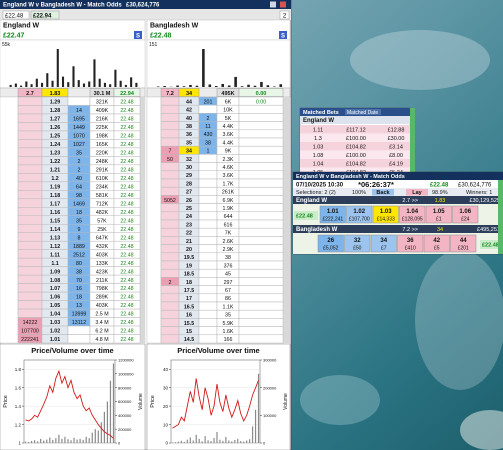 This screenshot has width=503, height=450. Describe the element at coordinates (463, 241) in the screenshot. I see `cell-price: 44` at that location.